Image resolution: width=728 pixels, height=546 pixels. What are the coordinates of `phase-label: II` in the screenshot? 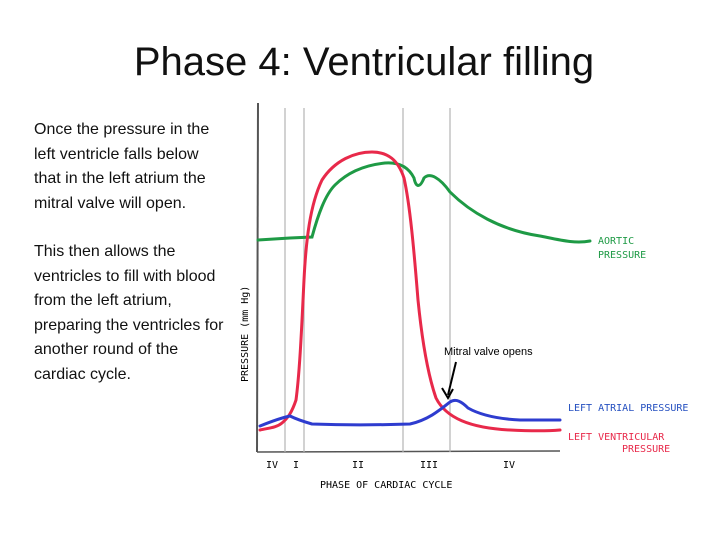 It's located at (358, 465).